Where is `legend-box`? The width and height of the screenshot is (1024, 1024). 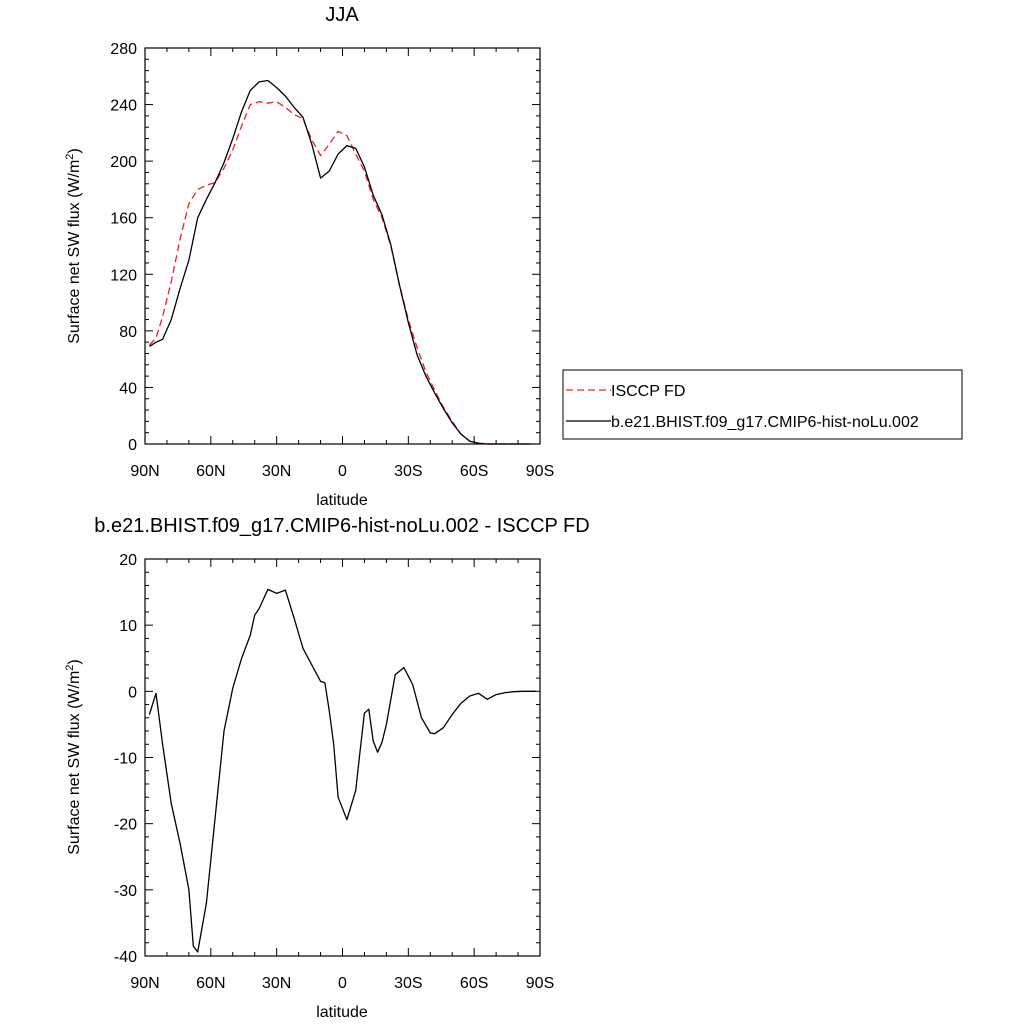 legend-box is located at coordinates (762, 404).